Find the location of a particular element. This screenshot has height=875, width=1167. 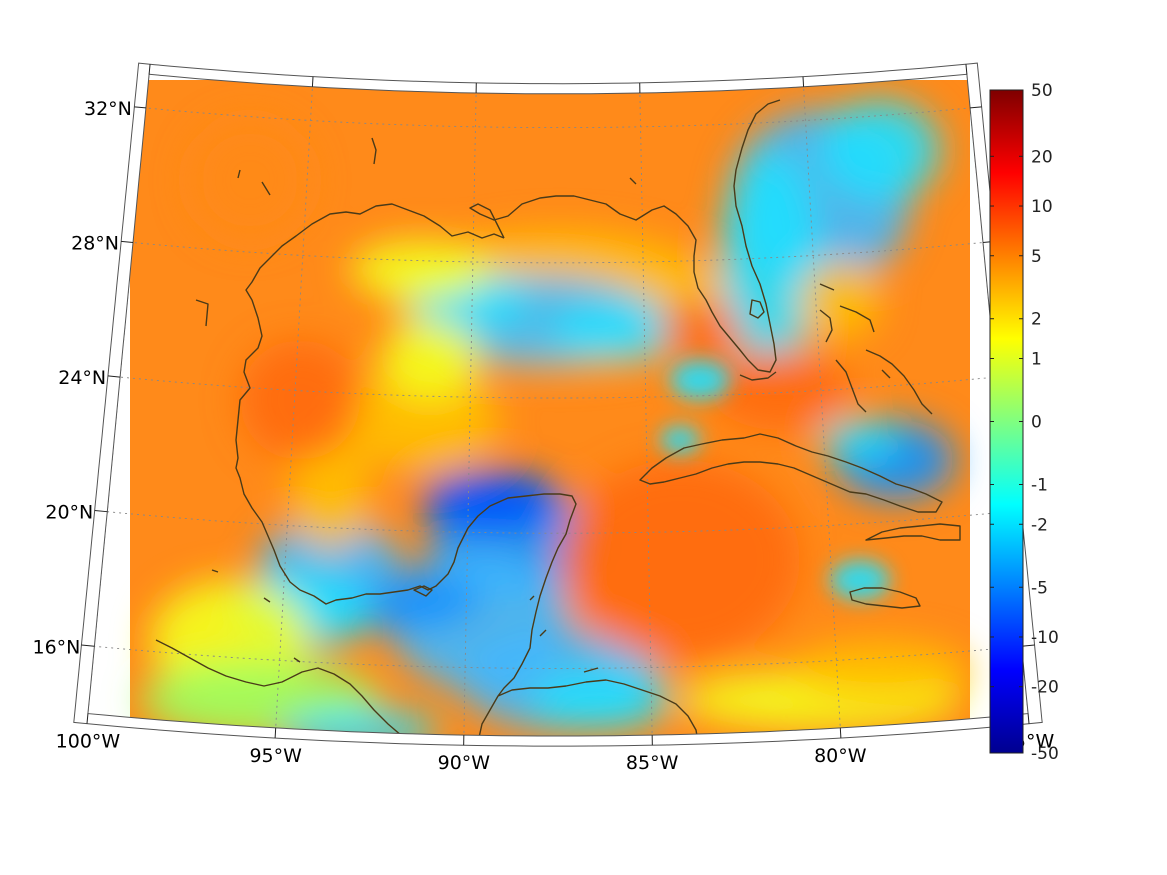

lat-label: 32°N is located at coordinates (108, 109).